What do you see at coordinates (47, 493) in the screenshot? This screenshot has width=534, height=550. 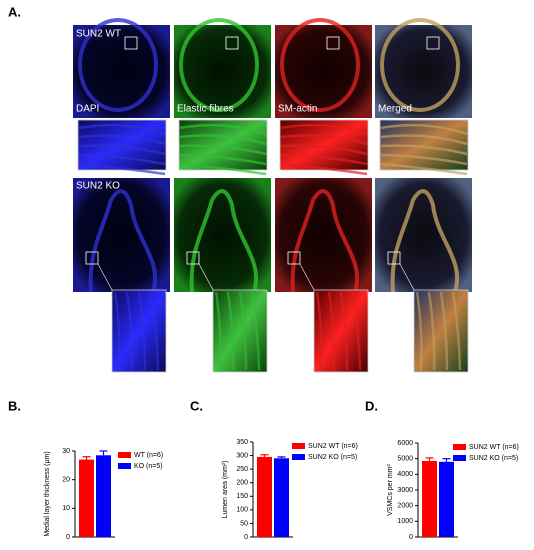 I see `y-axis-label: Medial layer thickness (µm)` at bounding box center [47, 493].